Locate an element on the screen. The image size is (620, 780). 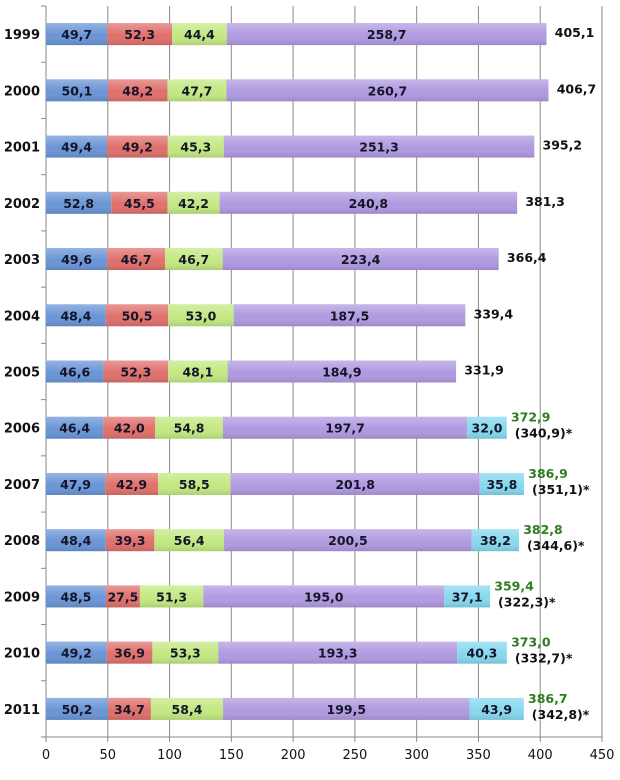
total-label: 386,9 is located at coordinates (548, 473).